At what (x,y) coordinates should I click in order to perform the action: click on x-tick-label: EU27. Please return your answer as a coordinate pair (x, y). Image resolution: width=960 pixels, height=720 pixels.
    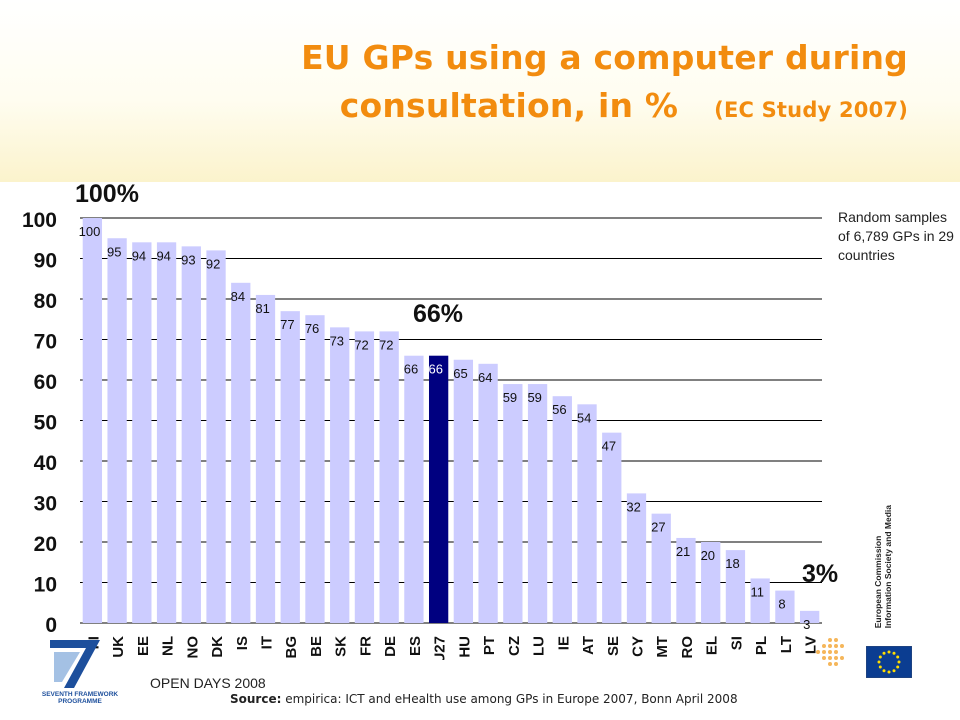
    Looking at the image, I should click on (440, 648).